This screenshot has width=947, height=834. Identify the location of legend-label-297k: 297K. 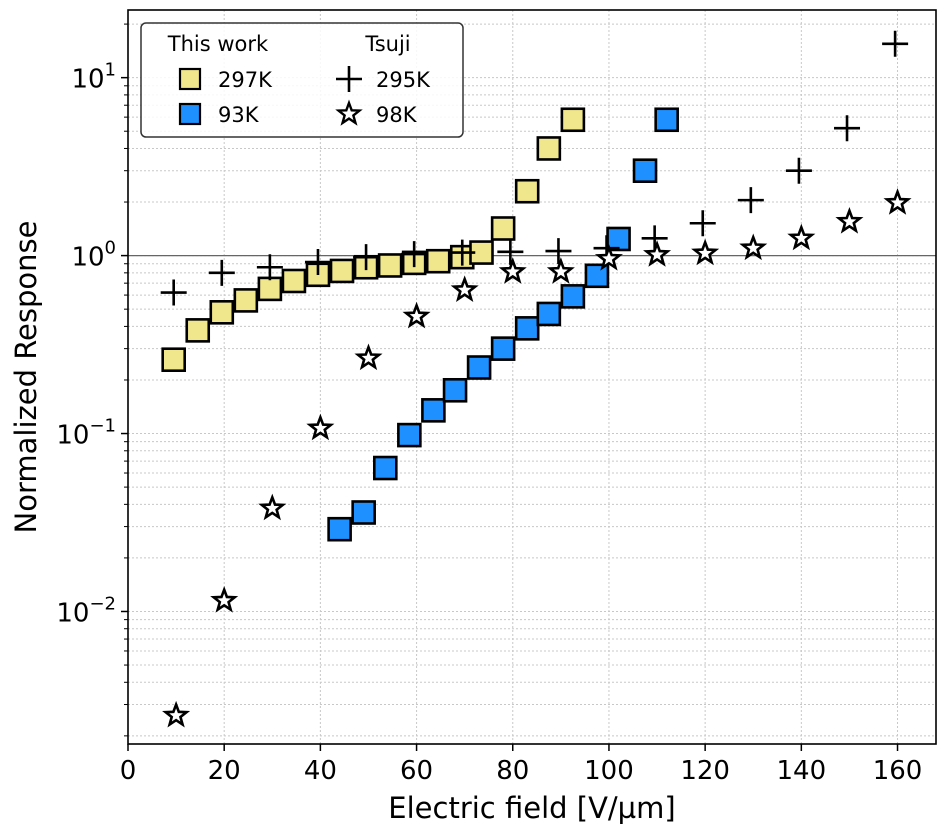
(245, 80).